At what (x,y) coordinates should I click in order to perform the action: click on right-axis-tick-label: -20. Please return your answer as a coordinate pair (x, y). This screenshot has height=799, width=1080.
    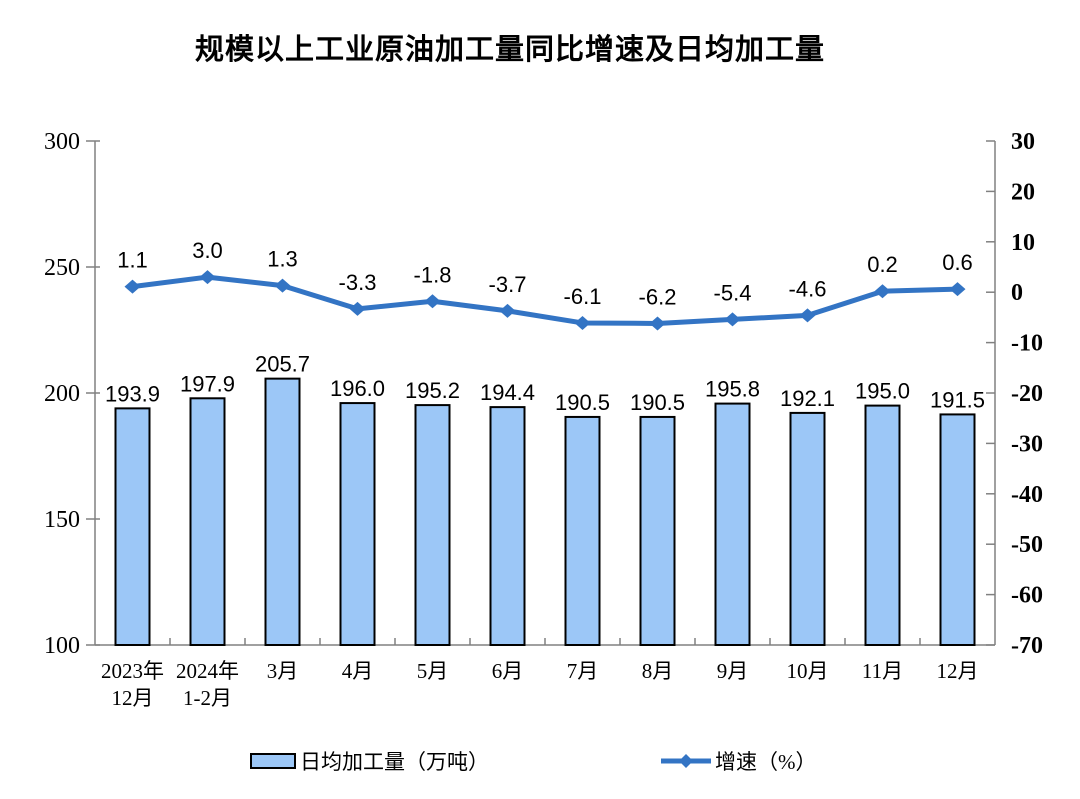
    Looking at the image, I should click on (1027, 394).